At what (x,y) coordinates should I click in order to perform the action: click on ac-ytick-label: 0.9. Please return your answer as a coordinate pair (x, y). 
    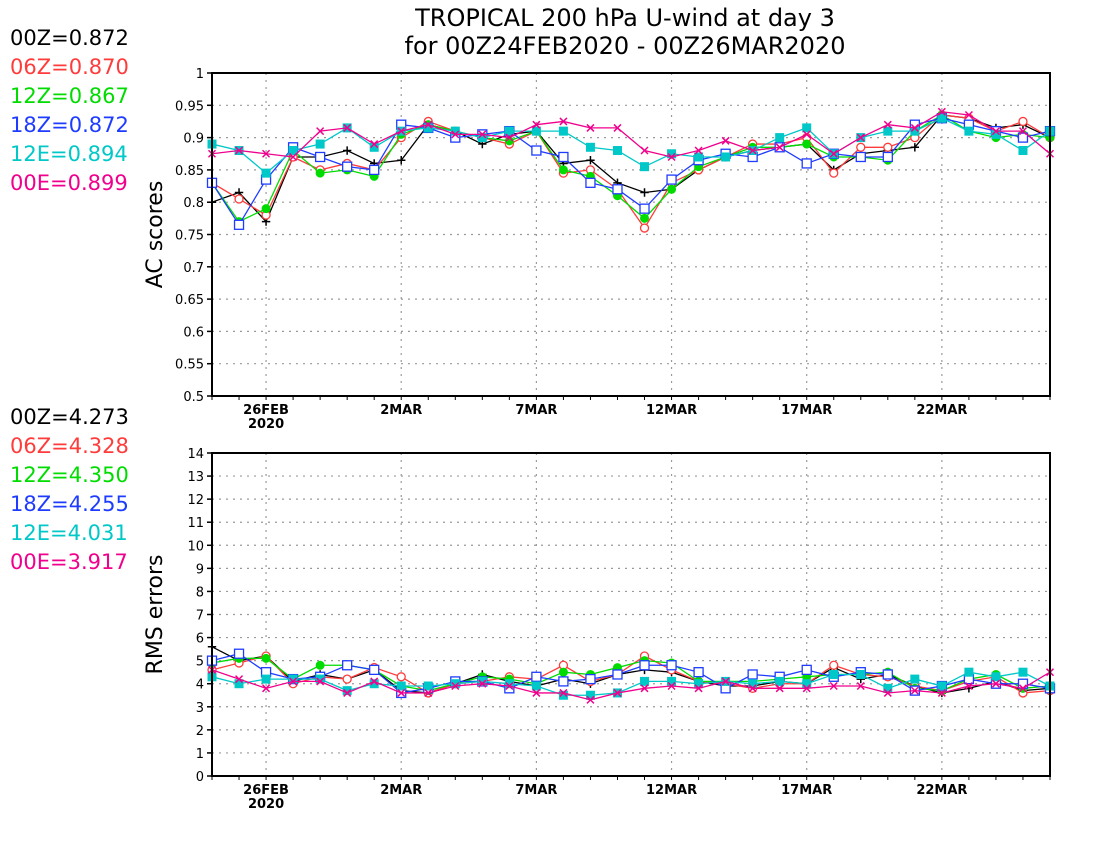
    Looking at the image, I should click on (193, 139).